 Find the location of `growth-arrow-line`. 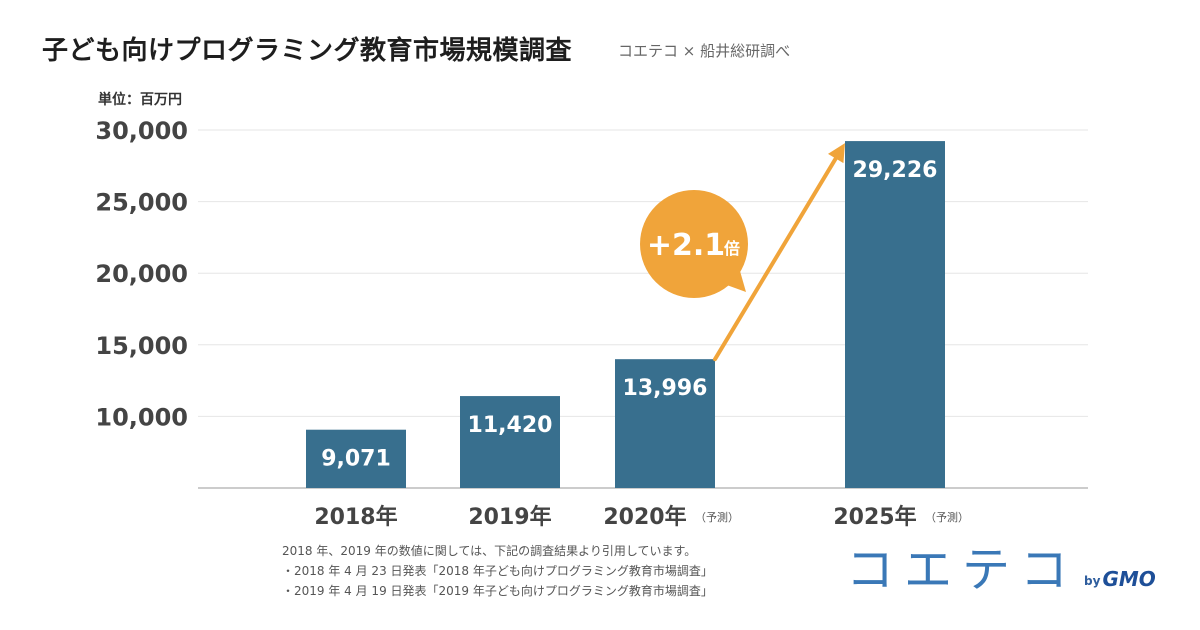

growth-arrow-line is located at coordinates (776, 257).